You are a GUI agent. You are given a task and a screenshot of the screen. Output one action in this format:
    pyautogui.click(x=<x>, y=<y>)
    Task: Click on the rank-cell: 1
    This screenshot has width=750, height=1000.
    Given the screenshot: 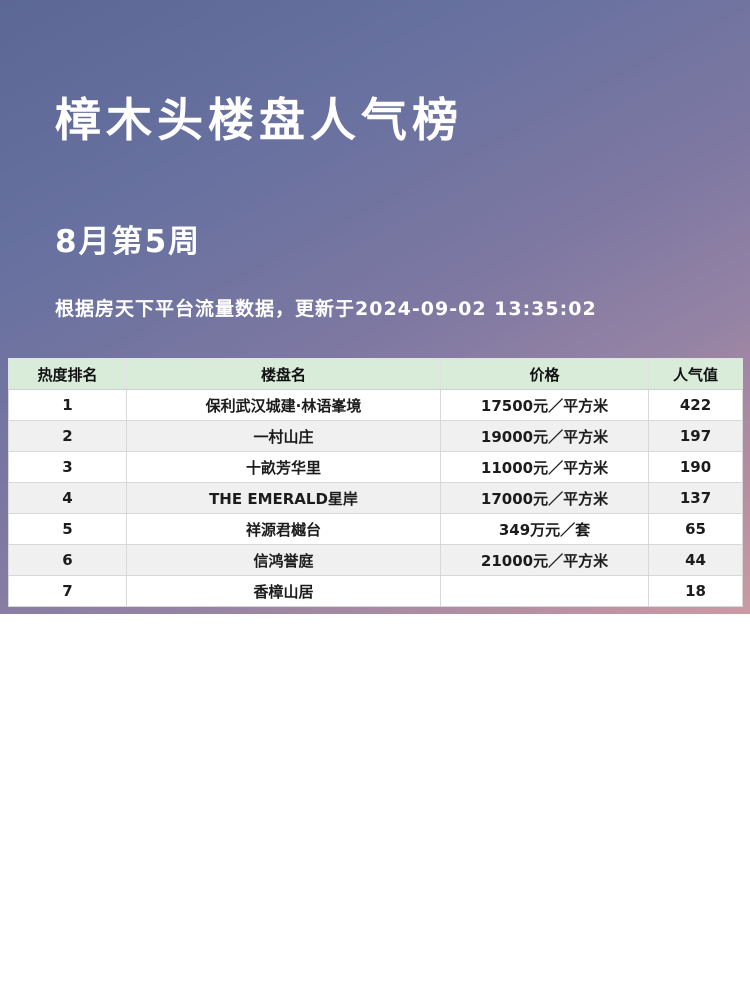 What is the action you would take?
    pyautogui.click(x=67, y=405)
    